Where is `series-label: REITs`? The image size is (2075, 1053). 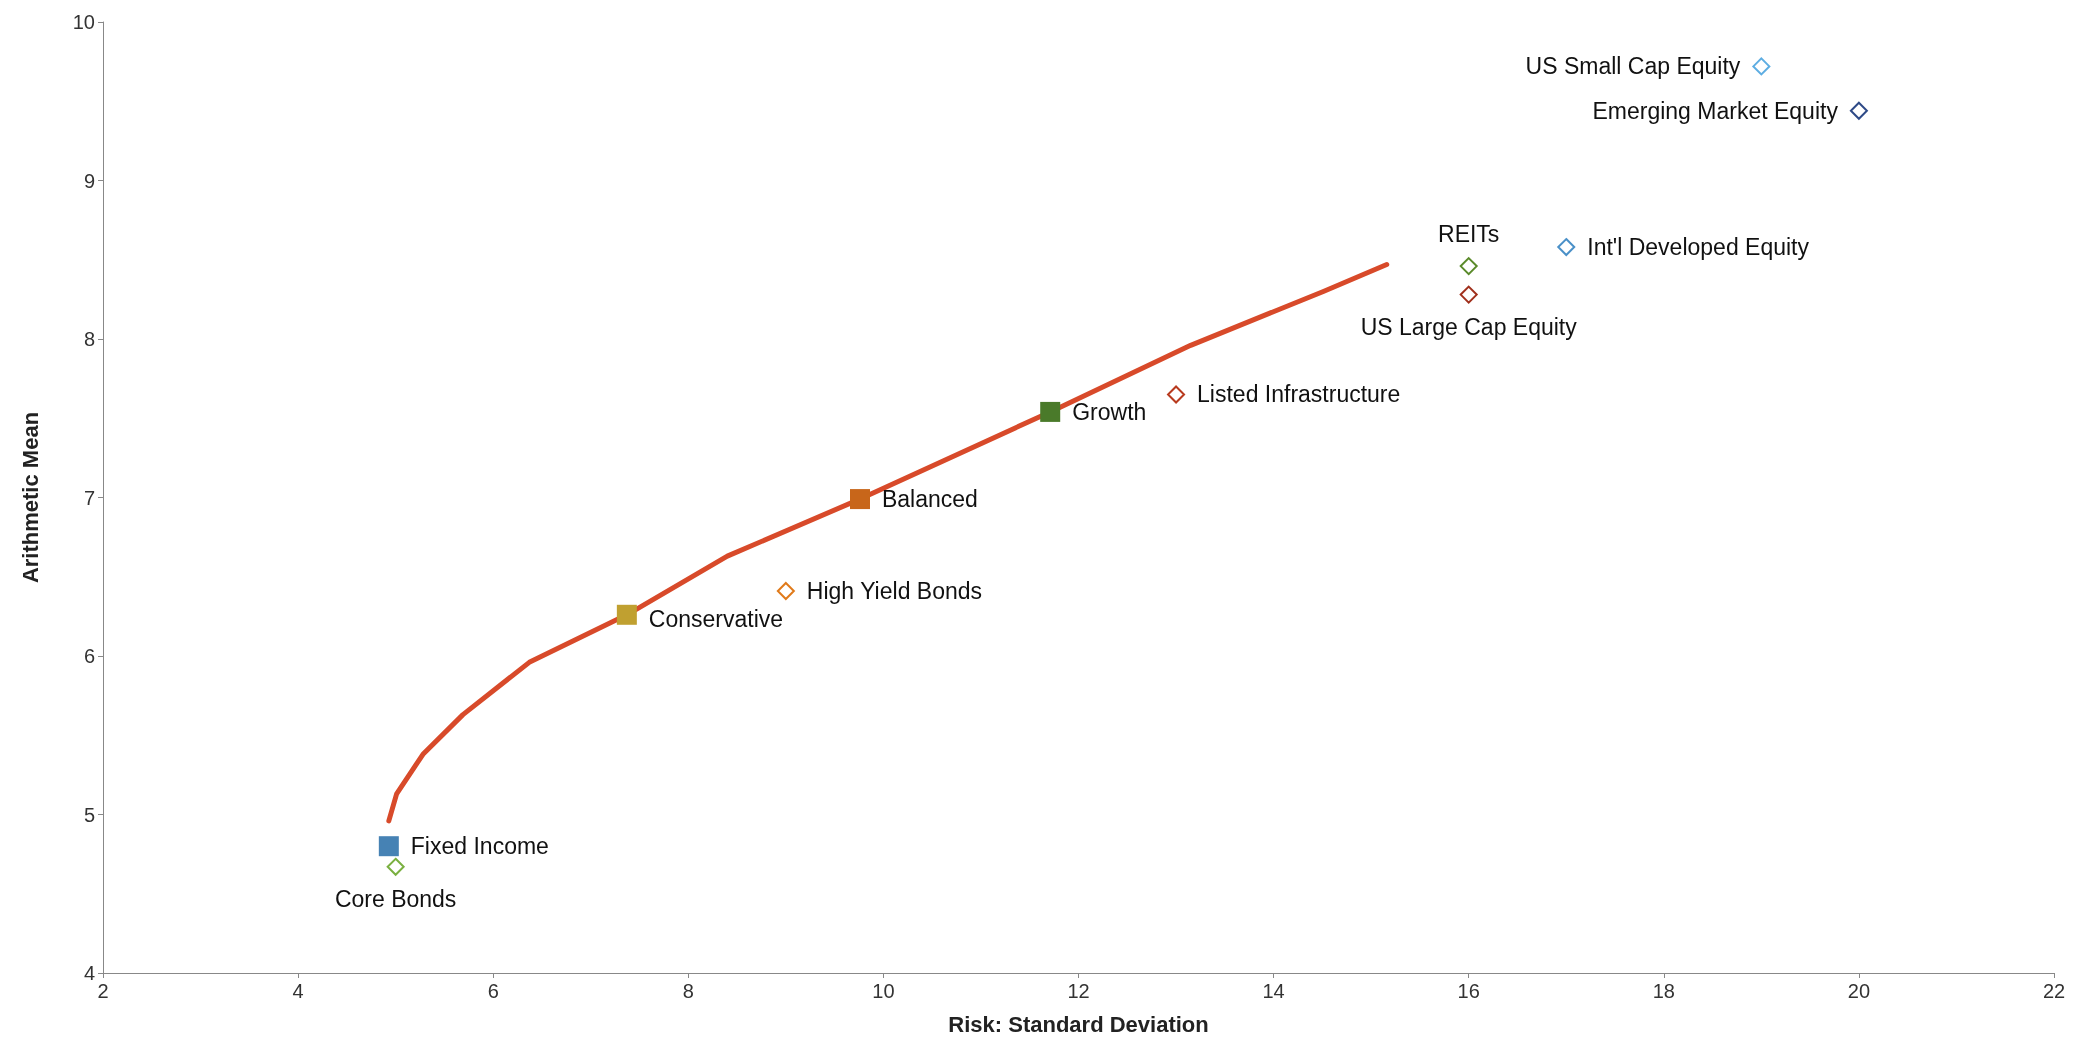 series-label: REITs is located at coordinates (1469, 233).